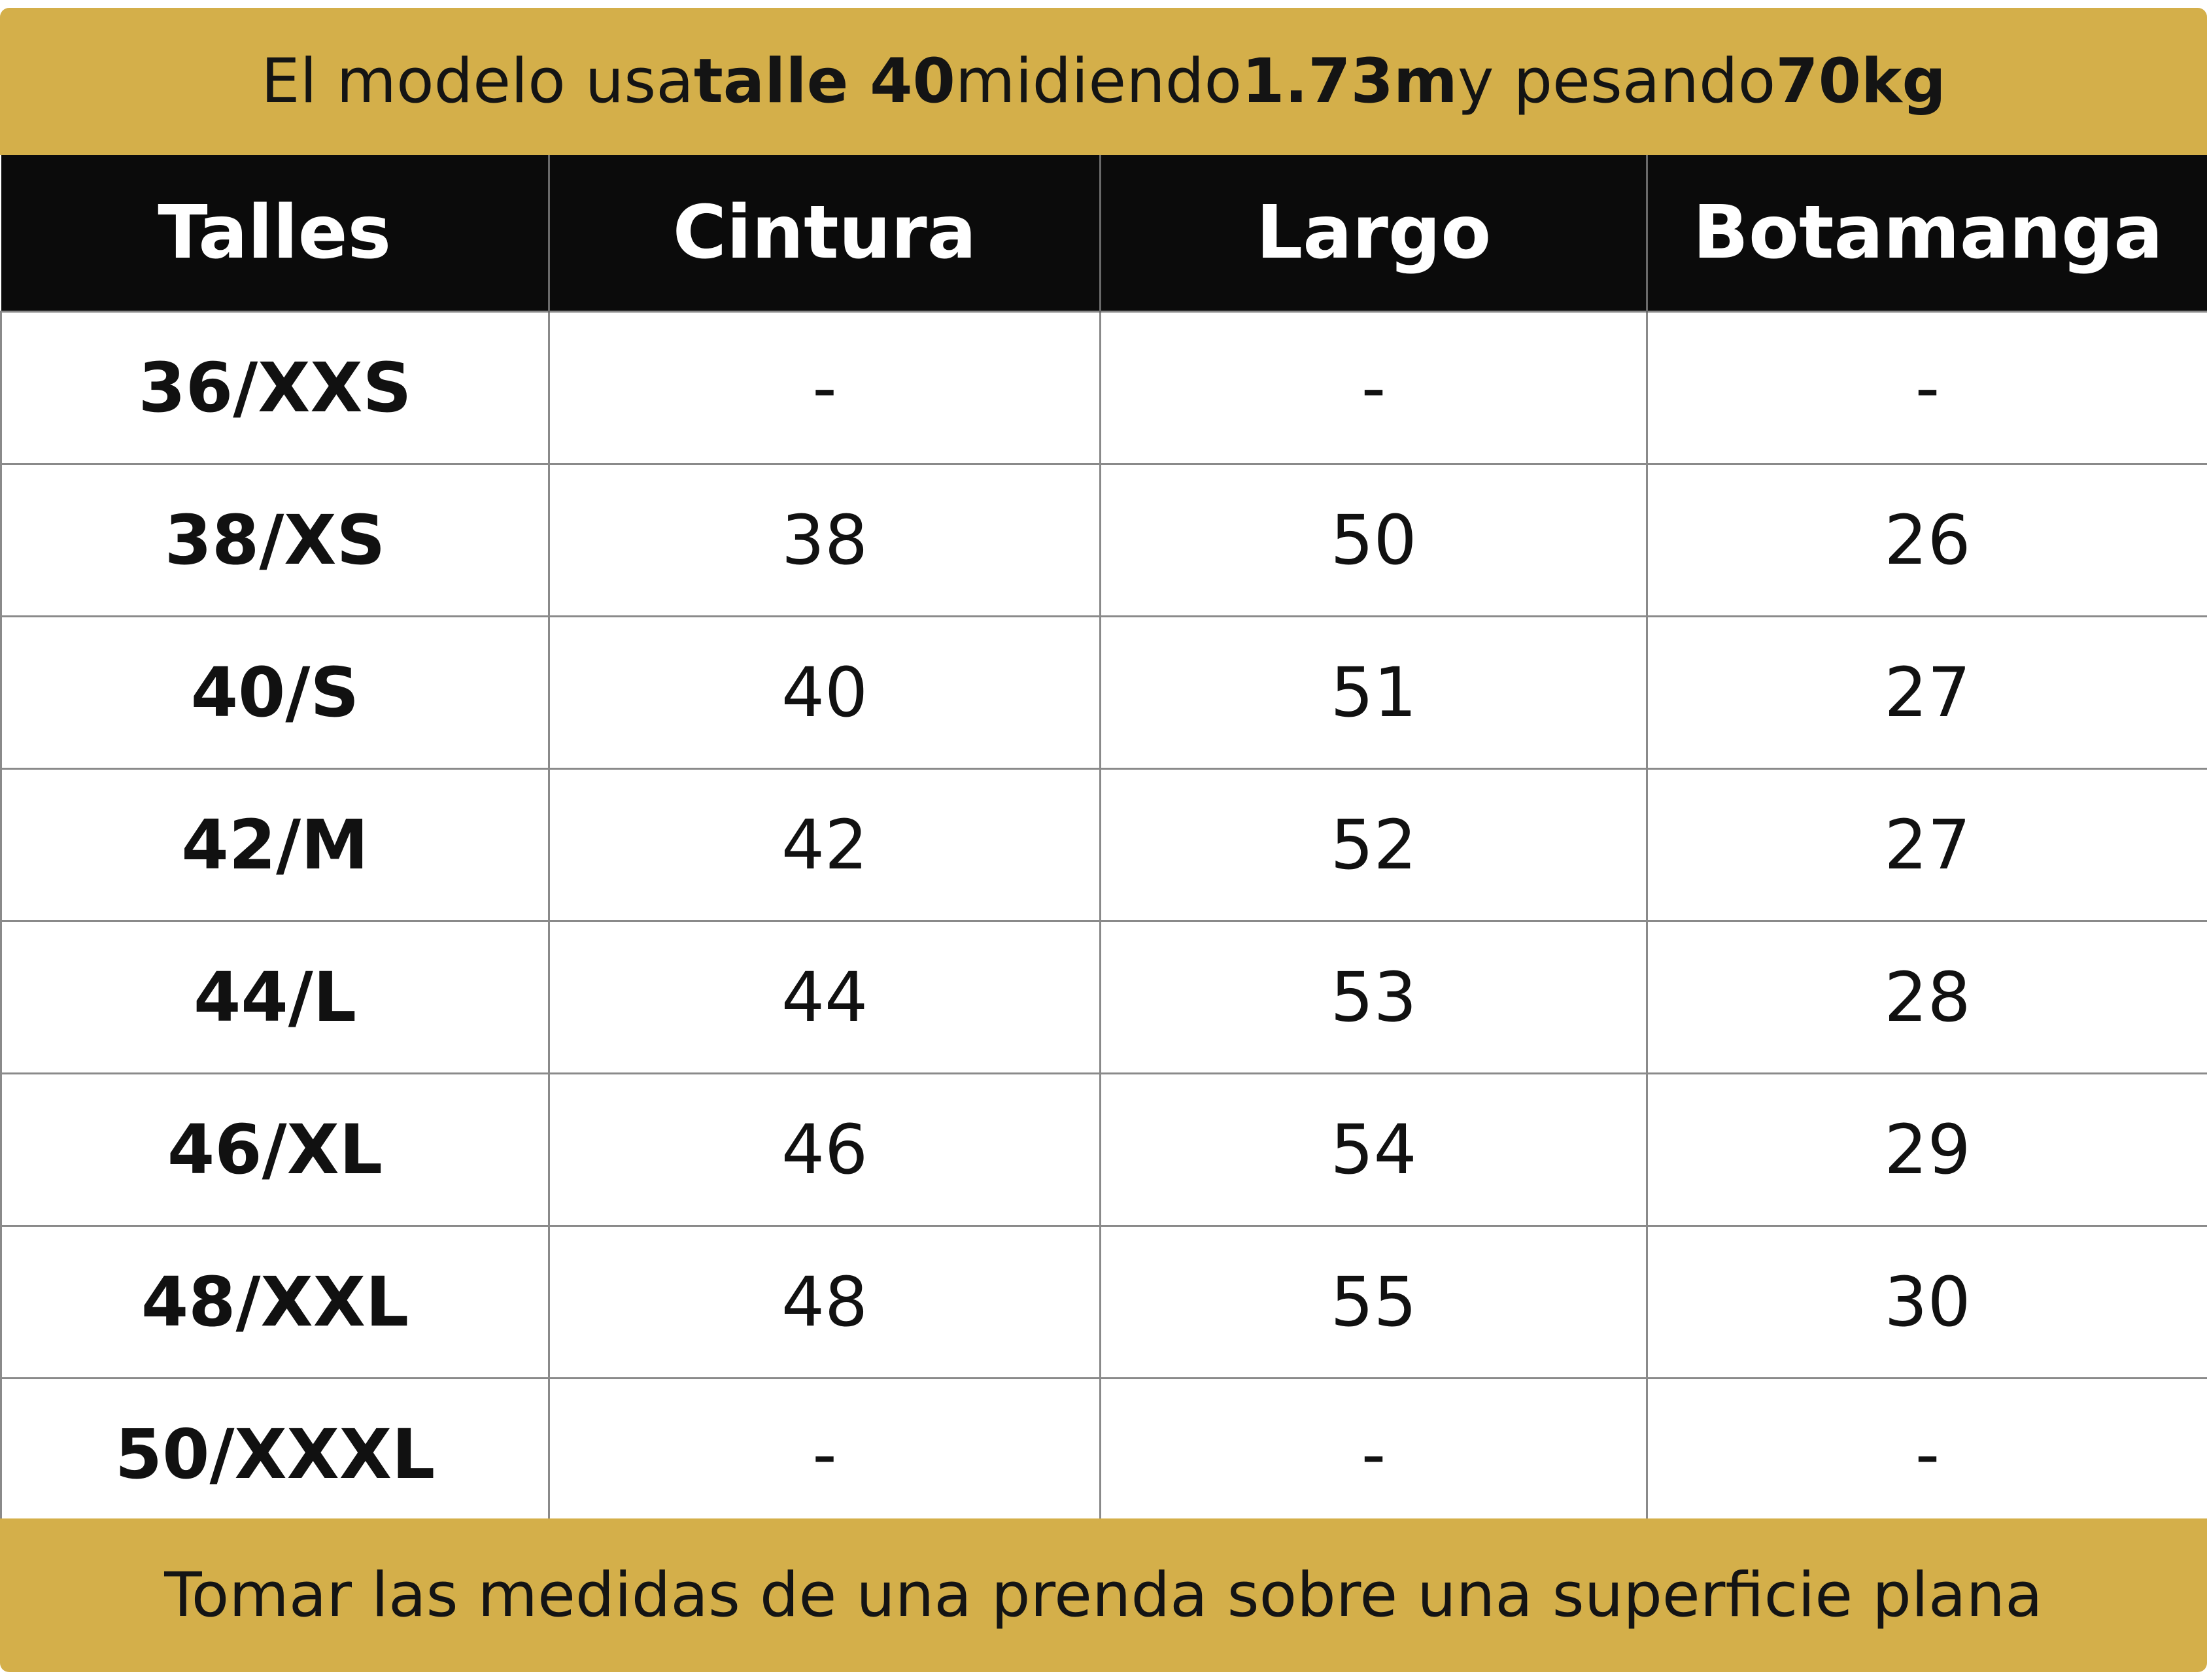 Image resolution: width=2207 pixels, height=1680 pixels. What do you see at coordinates (824, 997) in the screenshot?
I see `cintura-cell: 44` at bounding box center [824, 997].